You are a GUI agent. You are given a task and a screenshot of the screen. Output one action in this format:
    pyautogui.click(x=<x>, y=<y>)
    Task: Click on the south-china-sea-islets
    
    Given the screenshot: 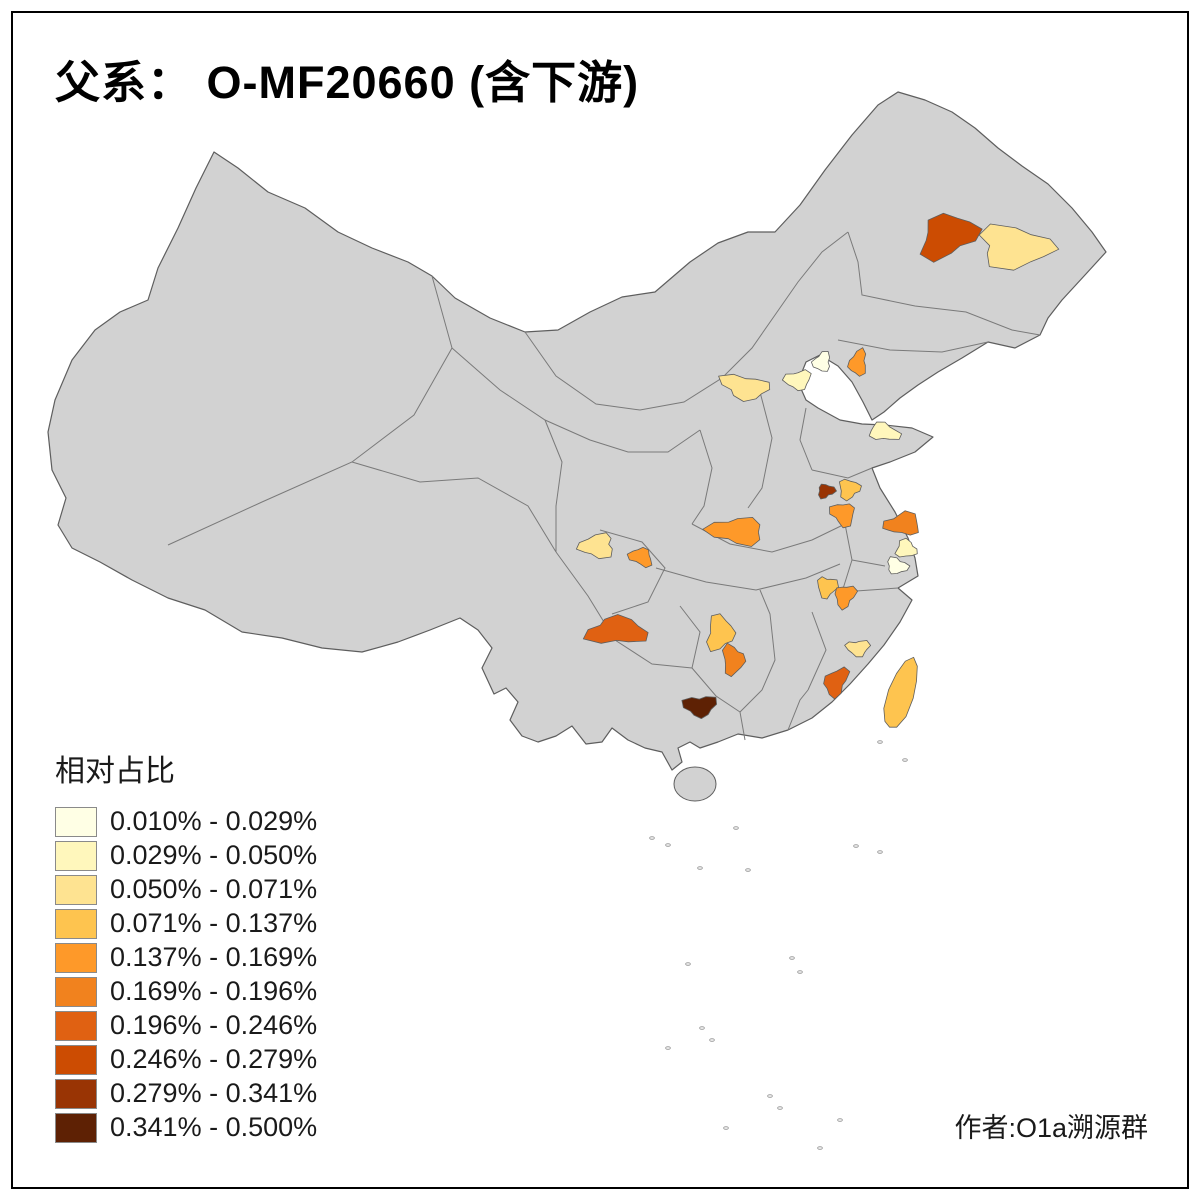 What is the action you would take?
    pyautogui.click(x=778, y=945)
    